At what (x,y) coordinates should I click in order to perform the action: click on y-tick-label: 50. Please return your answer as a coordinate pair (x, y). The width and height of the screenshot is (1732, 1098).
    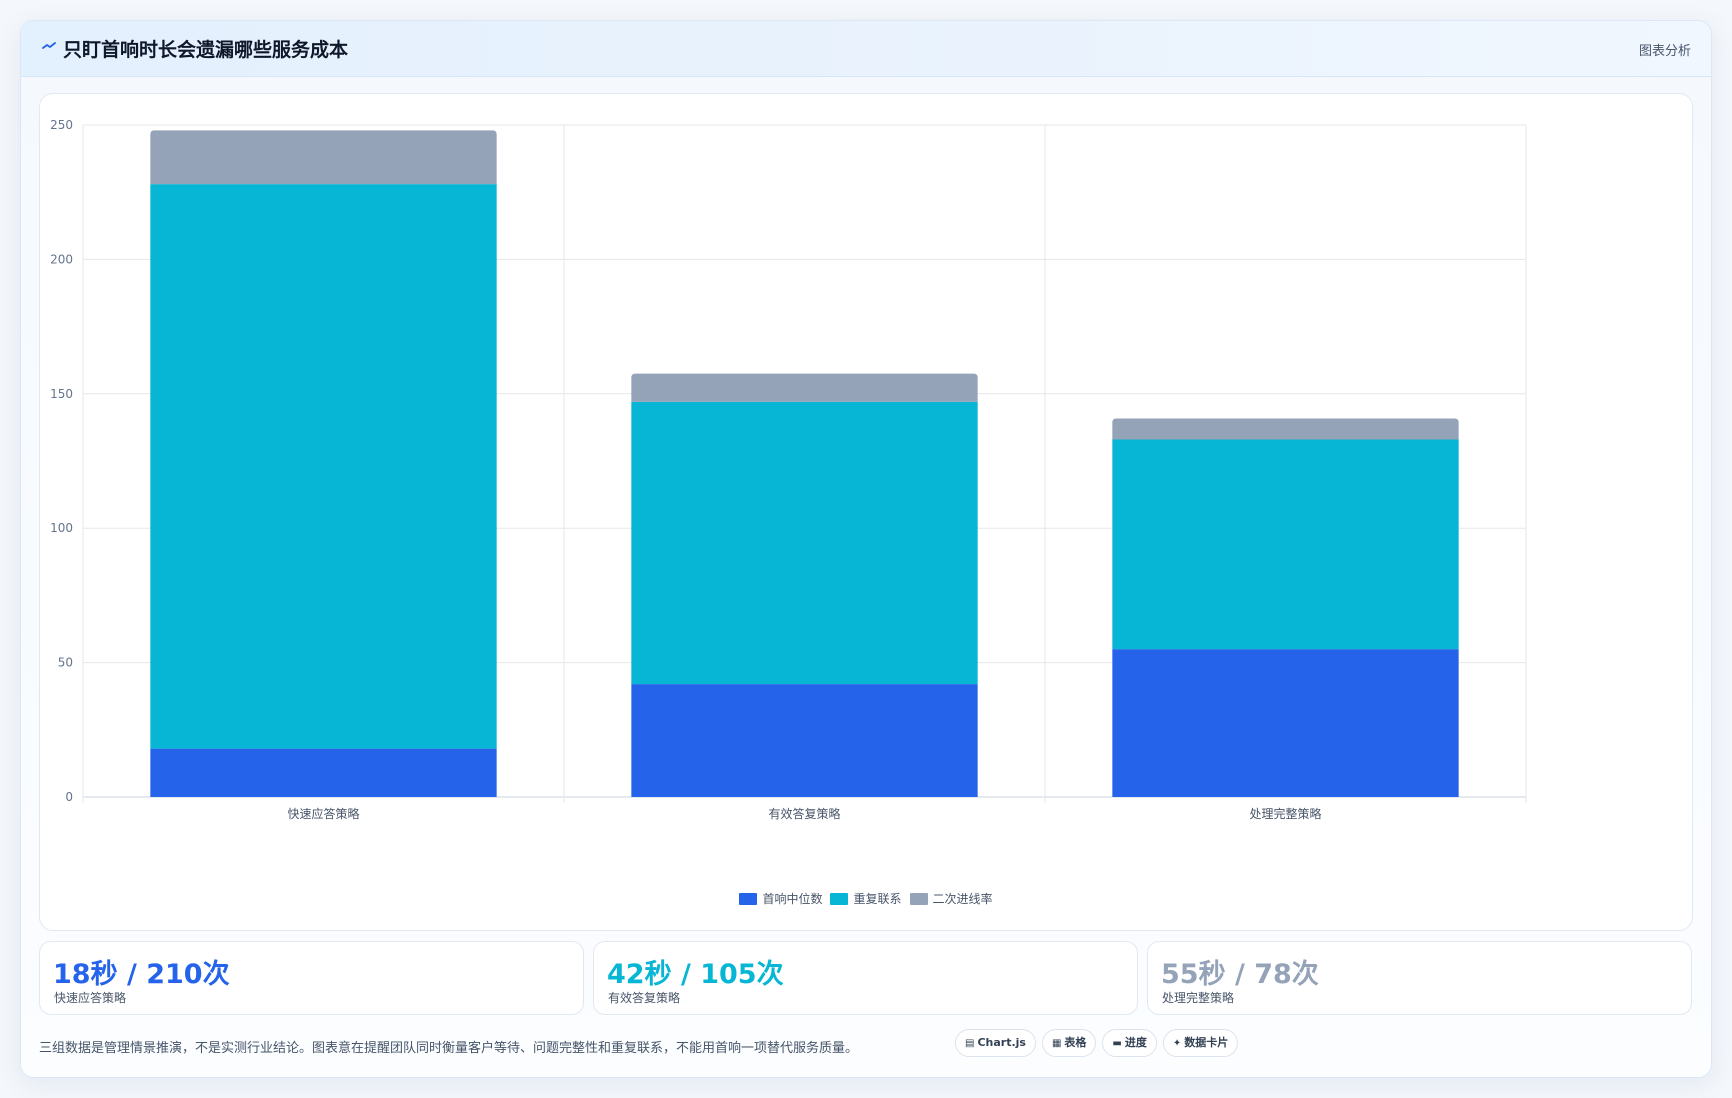
    Looking at the image, I should click on (65, 663).